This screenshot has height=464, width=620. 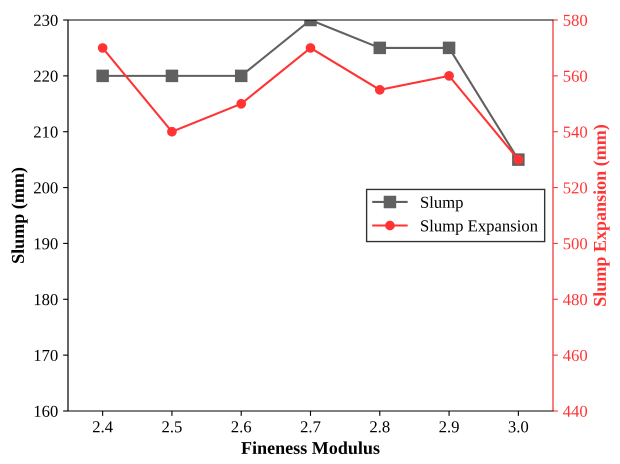 I want to click on y2-tick-label: 480, so click(x=575, y=300).